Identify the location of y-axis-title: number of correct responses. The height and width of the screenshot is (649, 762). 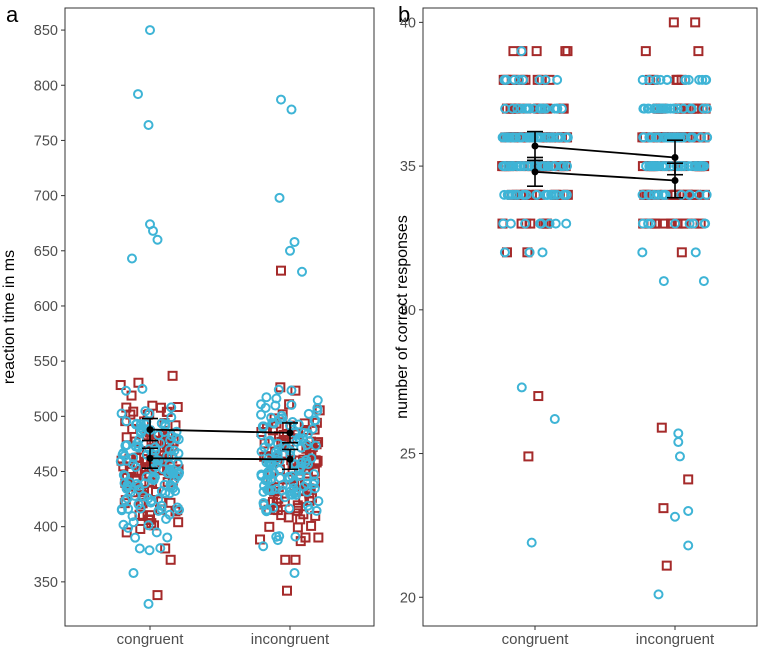
(402, 317).